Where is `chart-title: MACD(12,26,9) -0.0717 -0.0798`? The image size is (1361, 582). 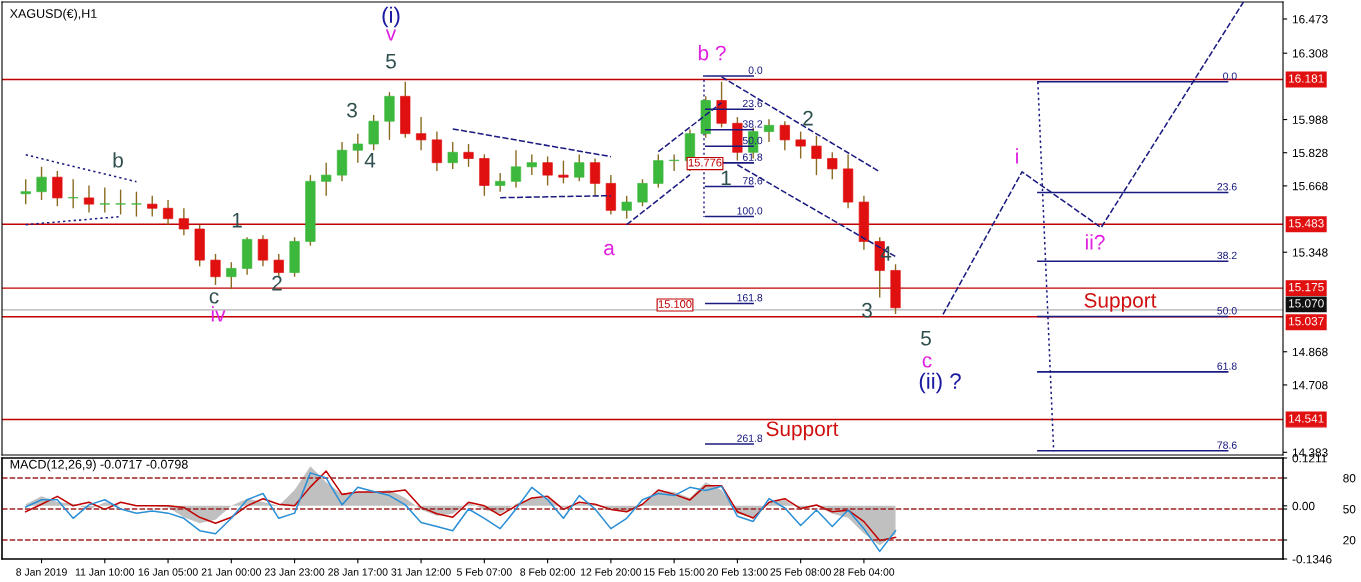 chart-title: MACD(12,26,9) -0.0717 -0.0798 is located at coordinates (99, 465).